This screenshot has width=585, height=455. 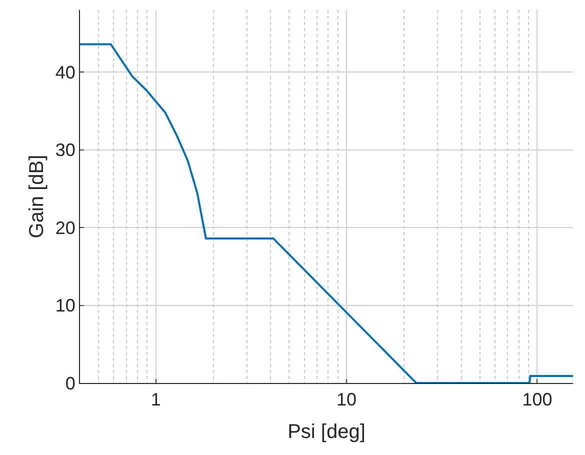 What do you see at coordinates (37, 196) in the screenshot?
I see `y-axis-title: Gain [dB]` at bounding box center [37, 196].